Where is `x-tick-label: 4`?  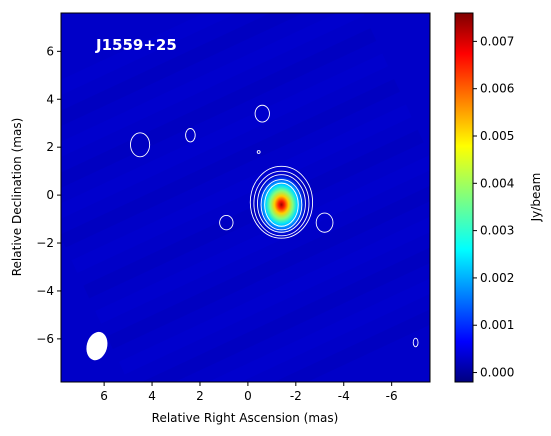
x-tick-label: 4 is located at coordinates (152, 396).